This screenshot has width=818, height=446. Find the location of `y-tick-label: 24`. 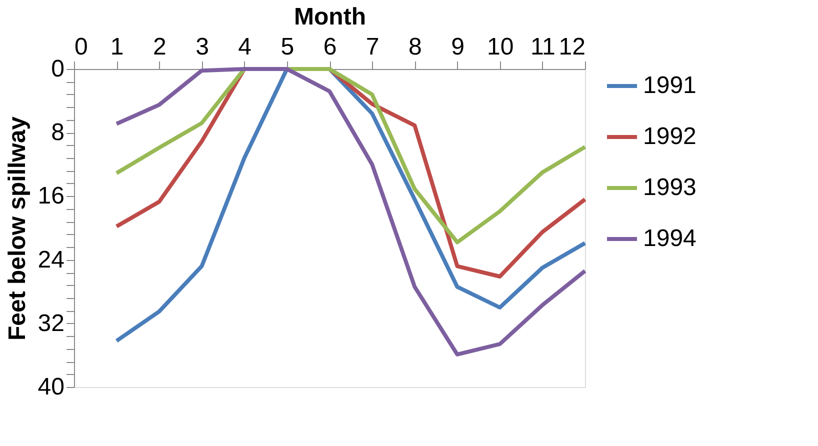

y-tick-label: 24 is located at coordinates (51, 260).